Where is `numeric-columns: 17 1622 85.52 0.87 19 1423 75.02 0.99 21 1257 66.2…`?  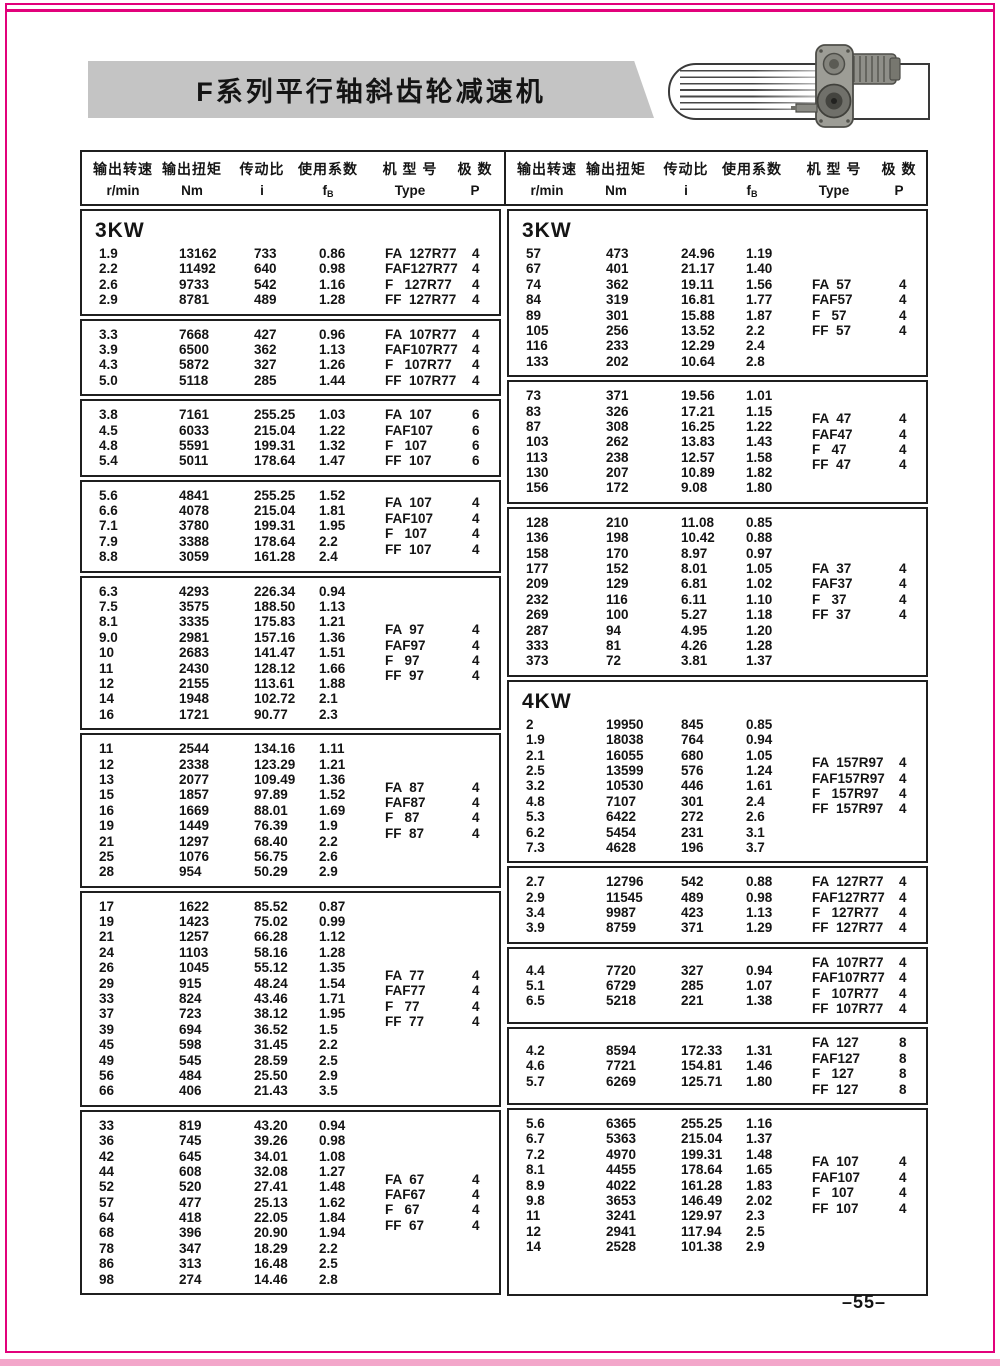
numeric-columns: 17 1622 85.52 0.87 19 1423 75.02 0.99 21 1257 66.2… is located at coordinates (232, 999).